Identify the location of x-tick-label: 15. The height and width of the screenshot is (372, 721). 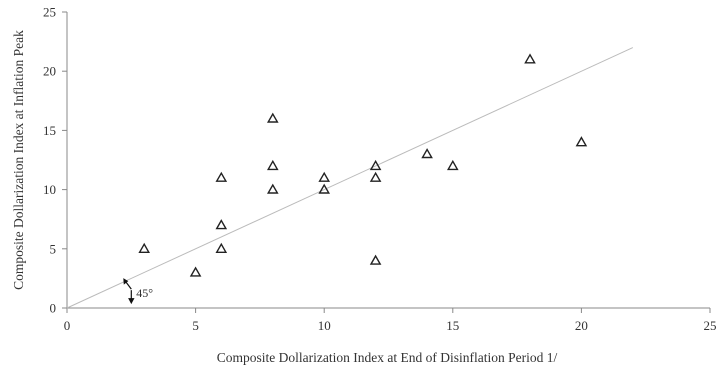
(452, 325).